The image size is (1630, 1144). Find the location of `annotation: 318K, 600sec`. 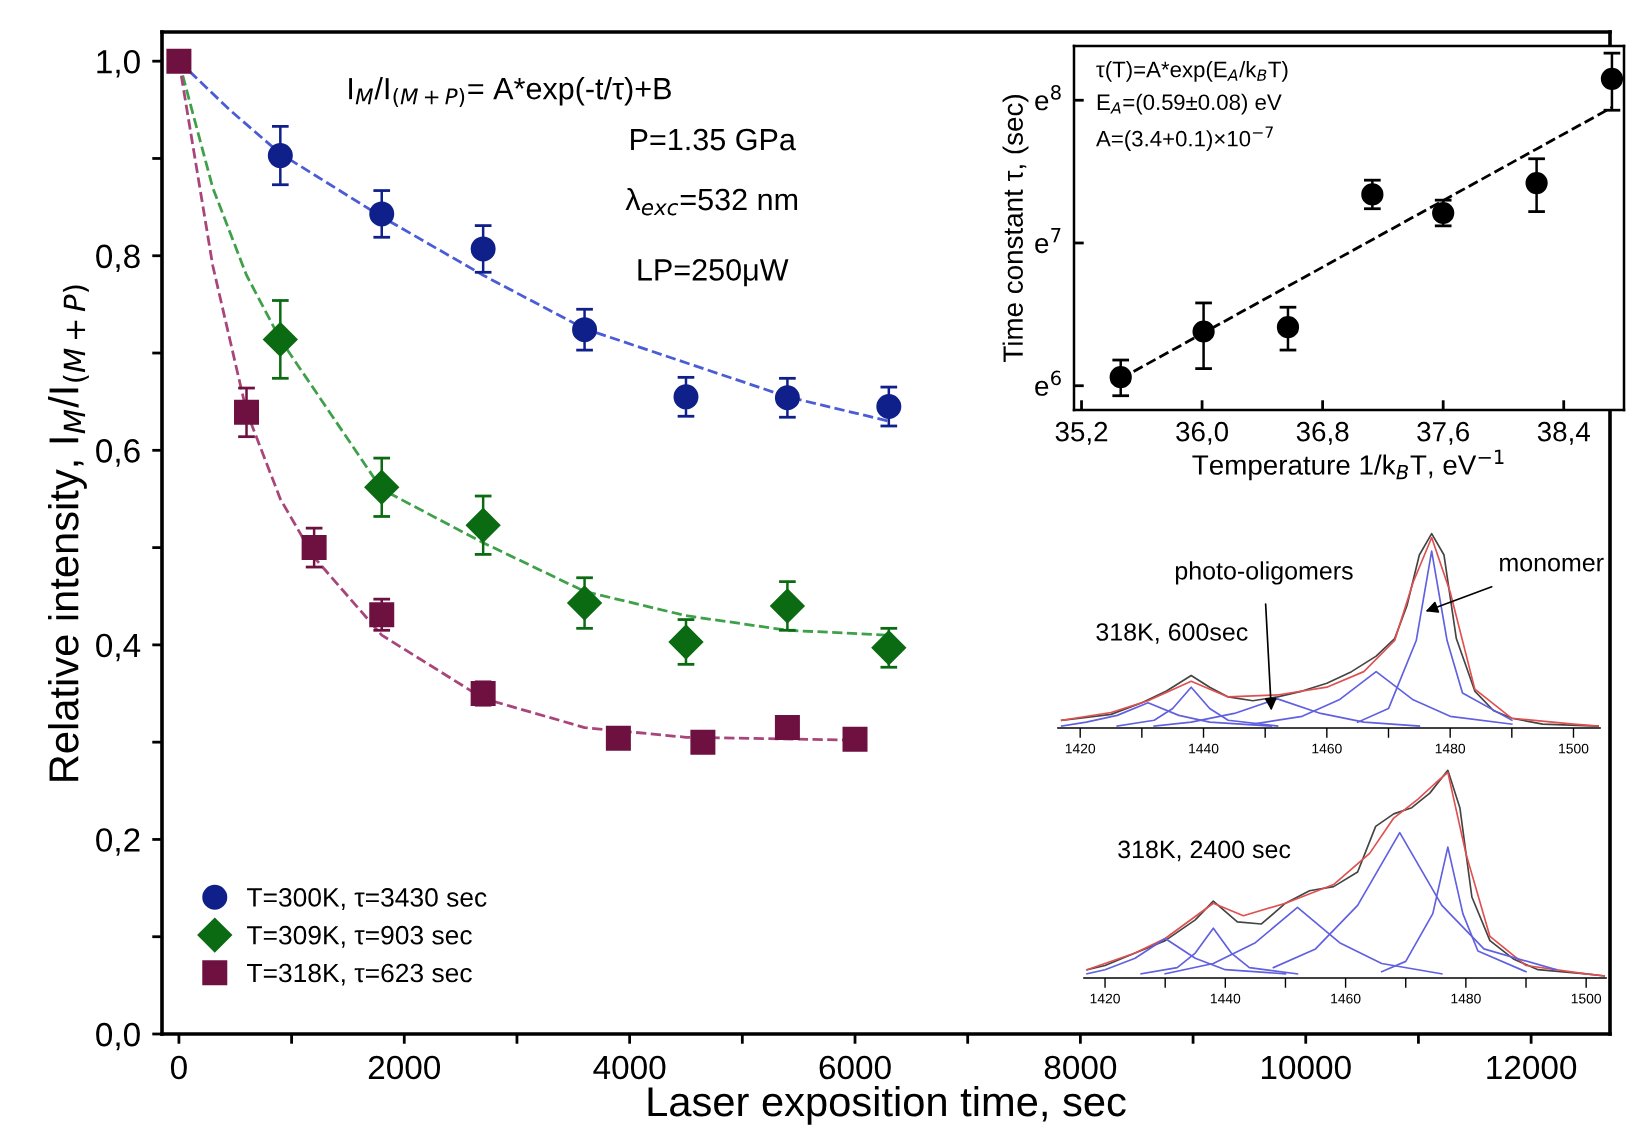

annotation: 318K, 600sec is located at coordinates (1172, 633).